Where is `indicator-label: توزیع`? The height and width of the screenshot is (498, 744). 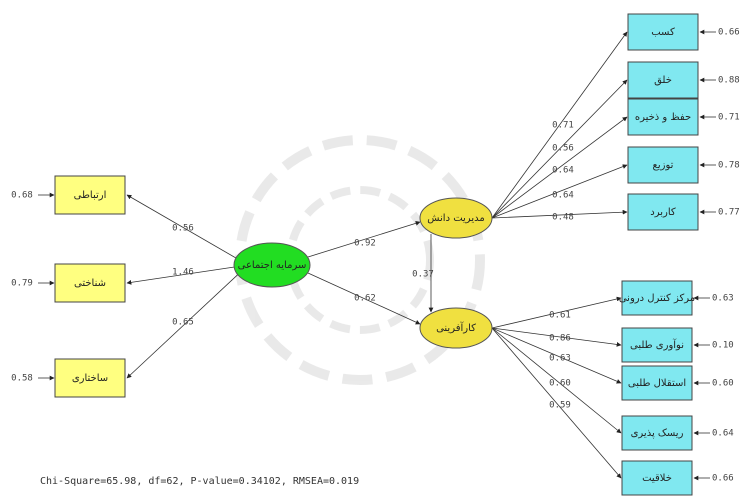 indicator-label: توزیع is located at coordinates (663, 165).